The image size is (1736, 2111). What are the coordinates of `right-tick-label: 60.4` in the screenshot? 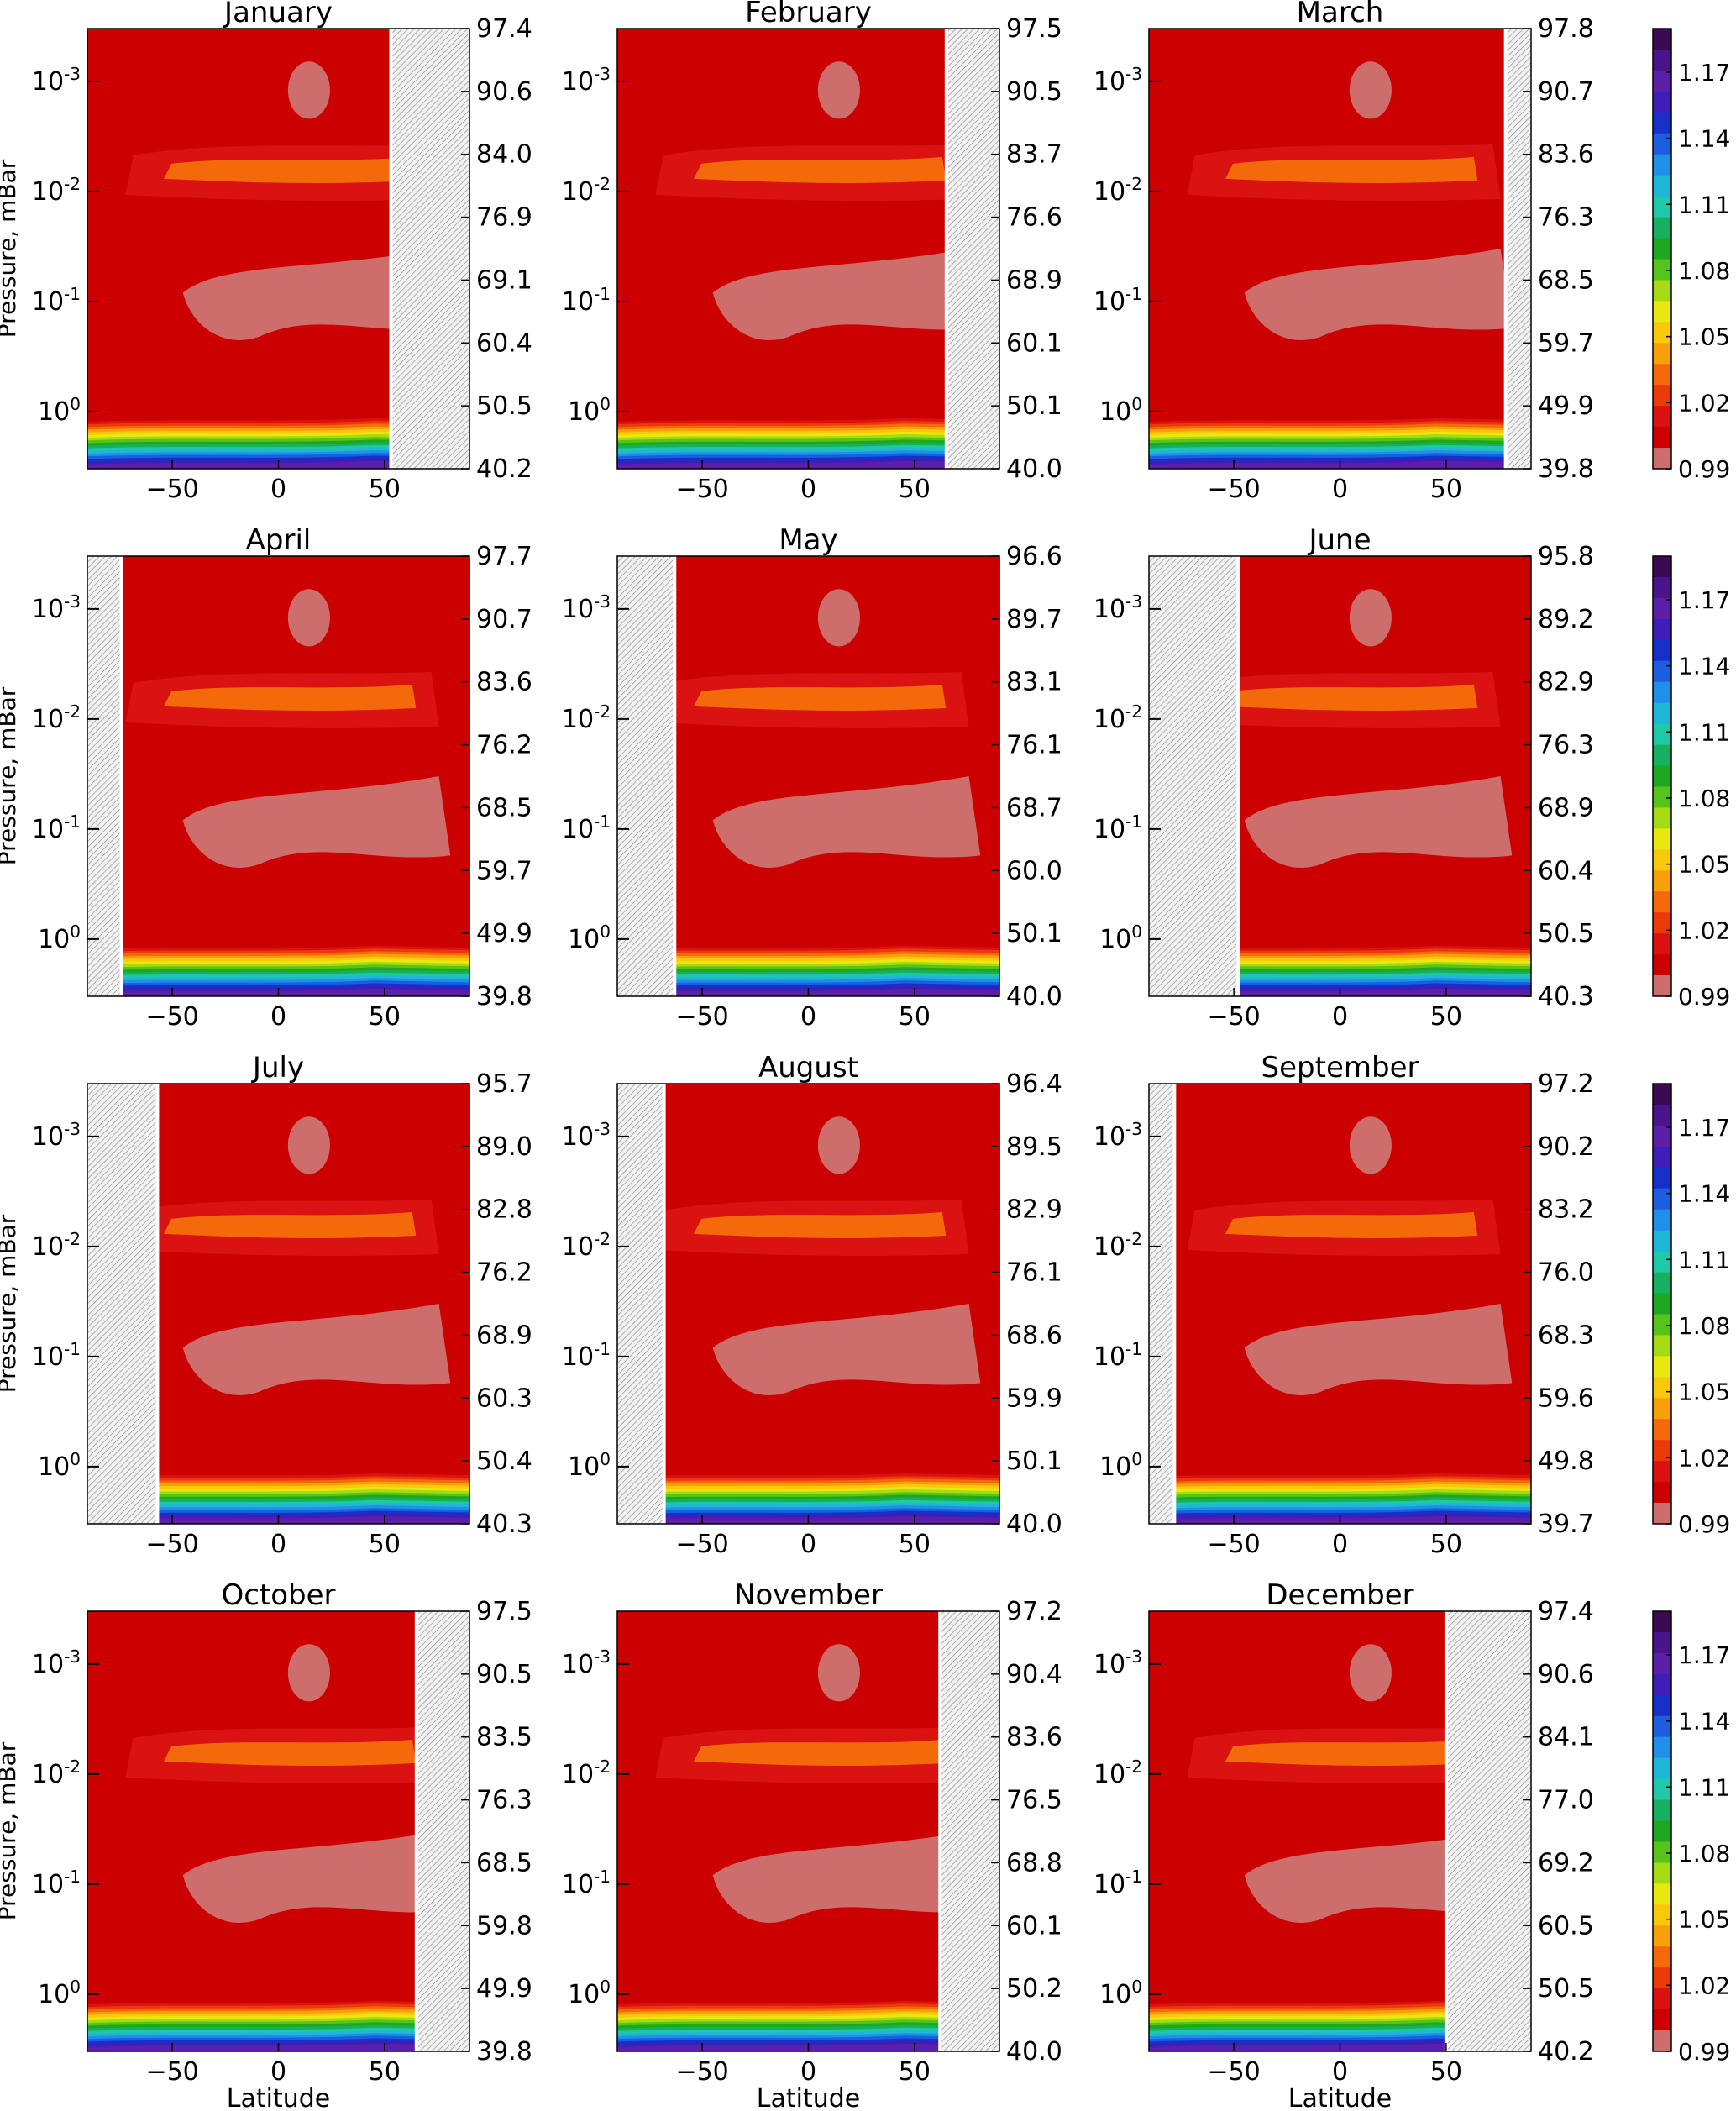 It's located at (1566, 870).